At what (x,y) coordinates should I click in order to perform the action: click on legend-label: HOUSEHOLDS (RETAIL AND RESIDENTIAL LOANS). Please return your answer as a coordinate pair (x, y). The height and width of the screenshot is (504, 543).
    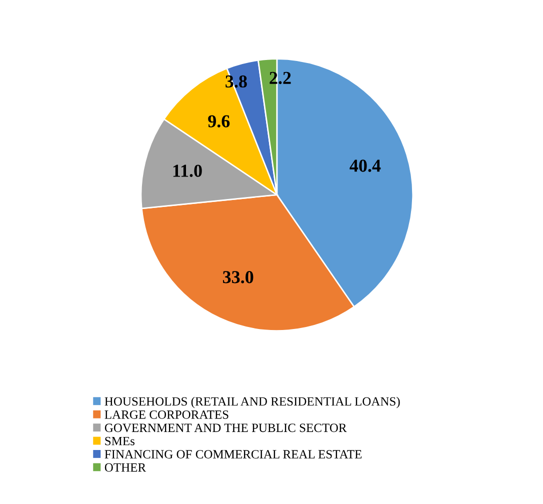
    Looking at the image, I should click on (252, 402).